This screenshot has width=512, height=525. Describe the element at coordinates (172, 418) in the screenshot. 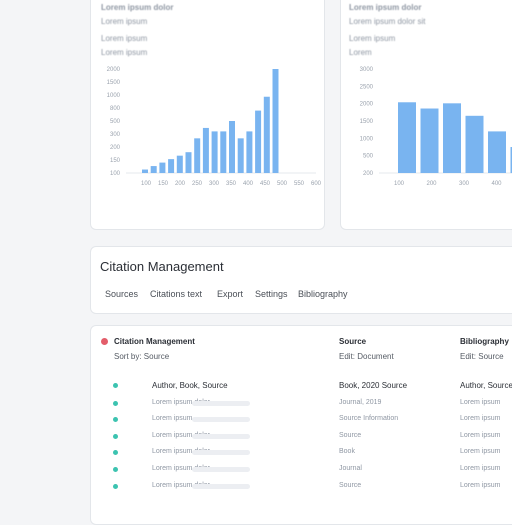

I see `row-title: Lorem ipsum` at that location.